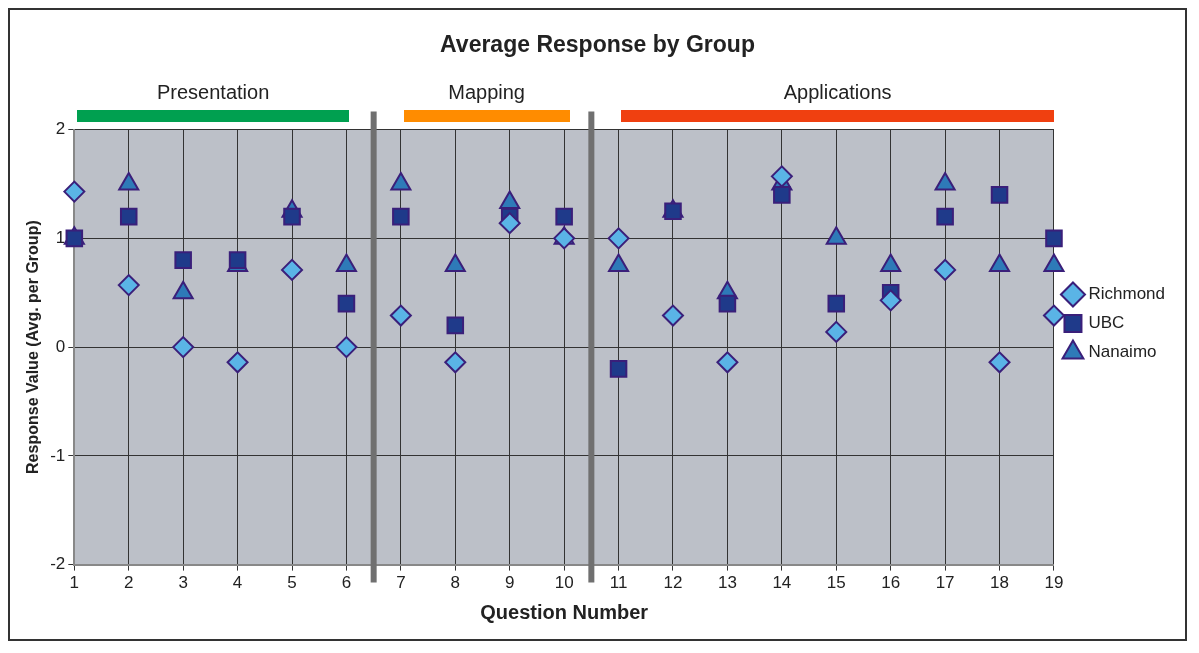  Describe the element at coordinates (74, 583) in the screenshot. I see `x-tick-label: 1` at that location.